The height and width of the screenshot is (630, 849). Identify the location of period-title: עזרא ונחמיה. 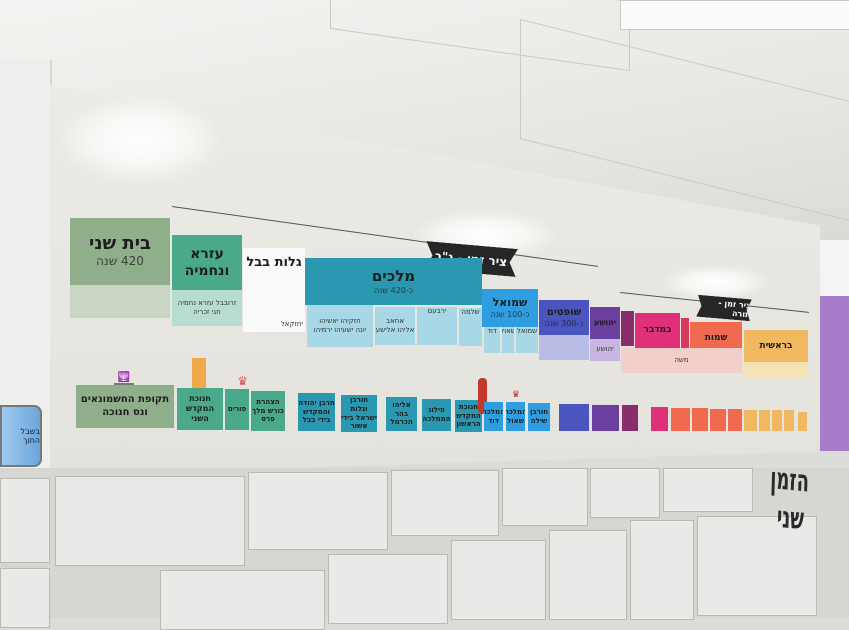
(207, 262).